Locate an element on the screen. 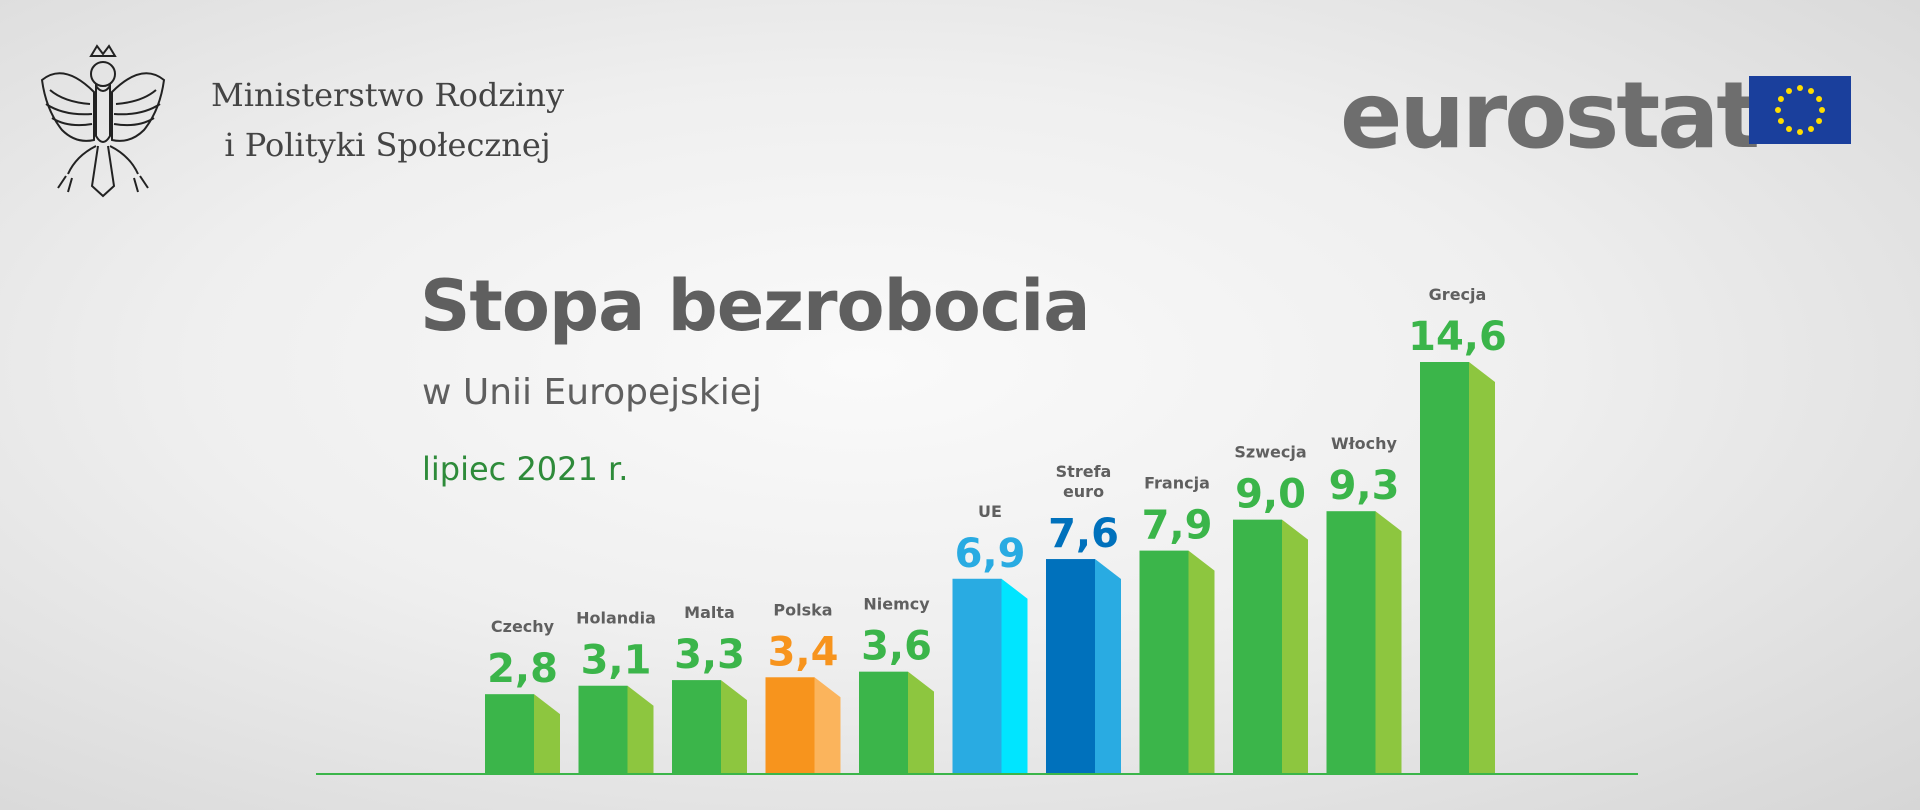  bar-group: 9,3 Włochy is located at coordinates (1364, 603).